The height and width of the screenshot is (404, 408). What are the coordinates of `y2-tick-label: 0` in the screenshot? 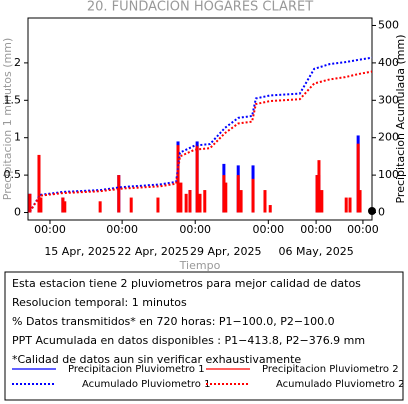 It's located at (381, 212).